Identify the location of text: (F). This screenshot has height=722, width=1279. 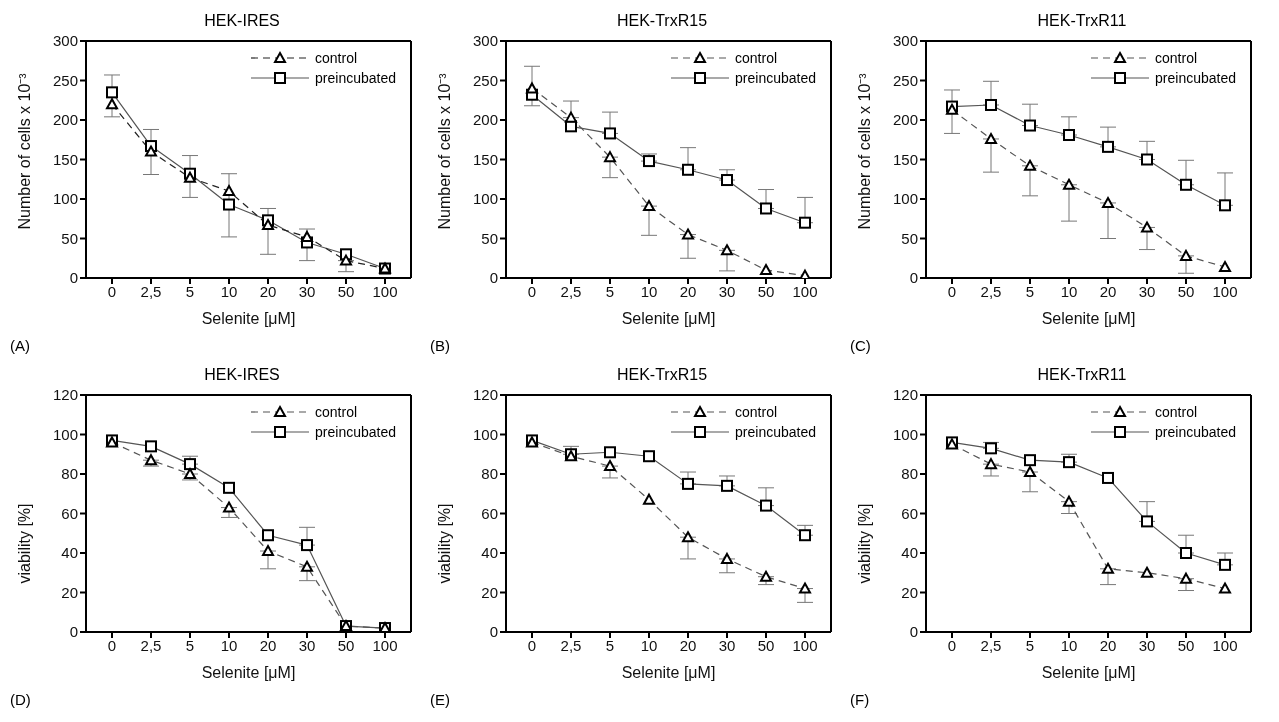
(860, 699).